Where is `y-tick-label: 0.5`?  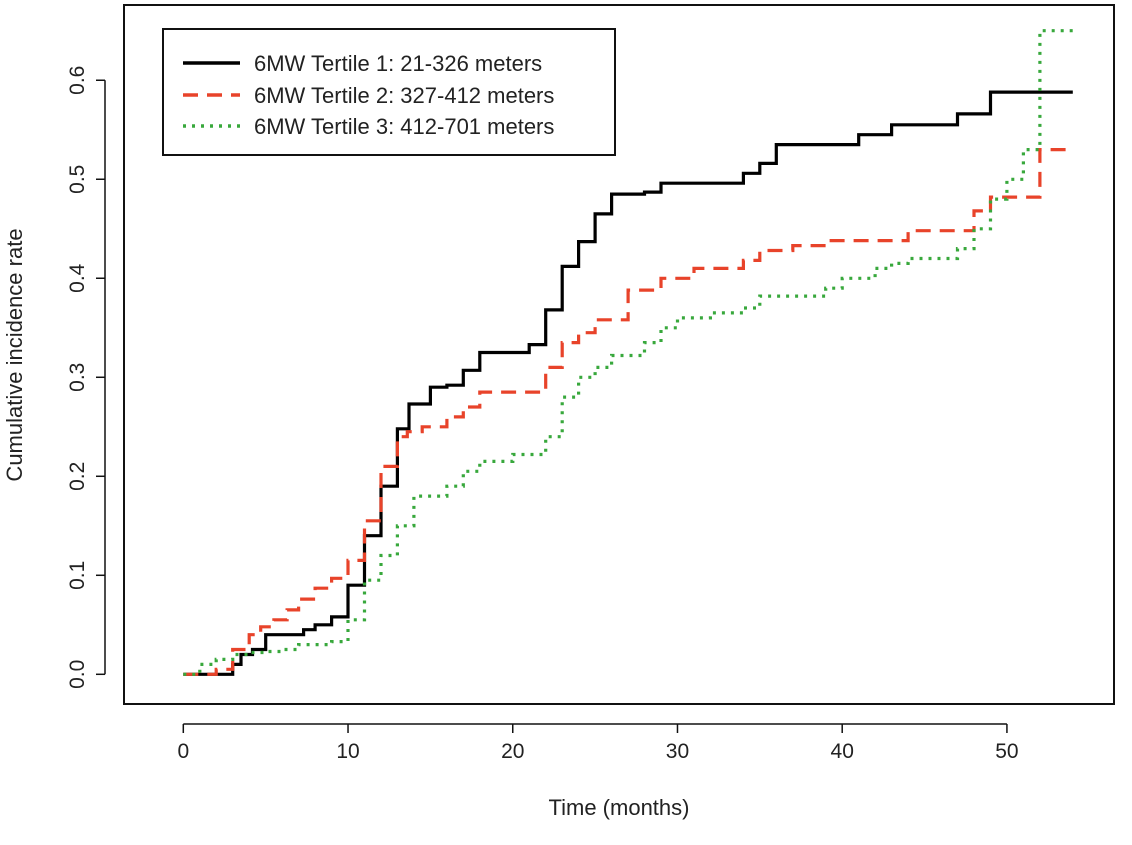
y-tick-label: 0.5 is located at coordinates (77, 179).